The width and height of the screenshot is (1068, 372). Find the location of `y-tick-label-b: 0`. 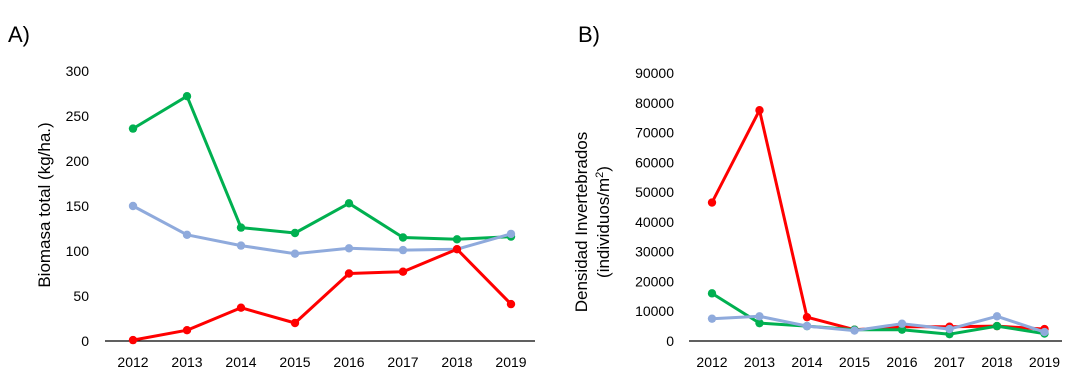

y-tick-label-b: 0 is located at coordinates (670, 341).